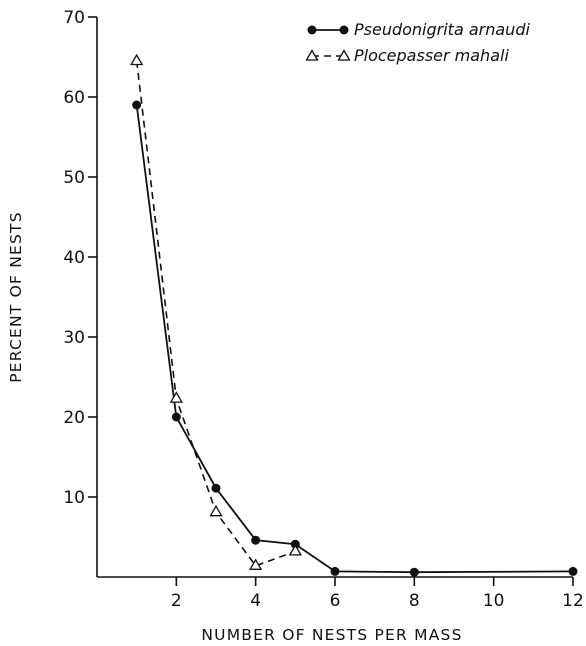 The image size is (586, 646). I want to click on y-tick-label: 20, so click(74, 418).